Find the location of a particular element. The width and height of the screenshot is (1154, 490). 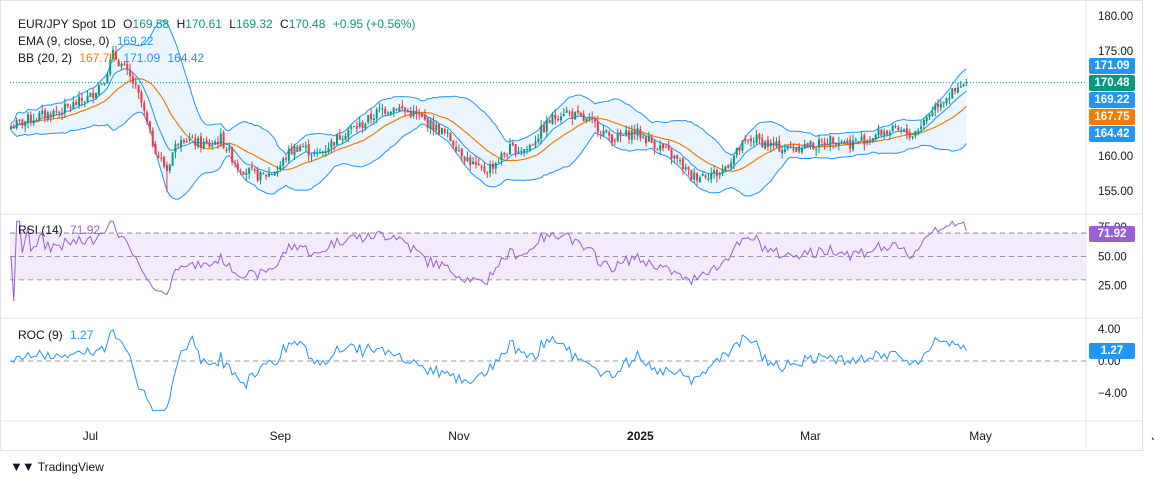

rsi-tick-label: 25.00 is located at coordinates (1112, 287).